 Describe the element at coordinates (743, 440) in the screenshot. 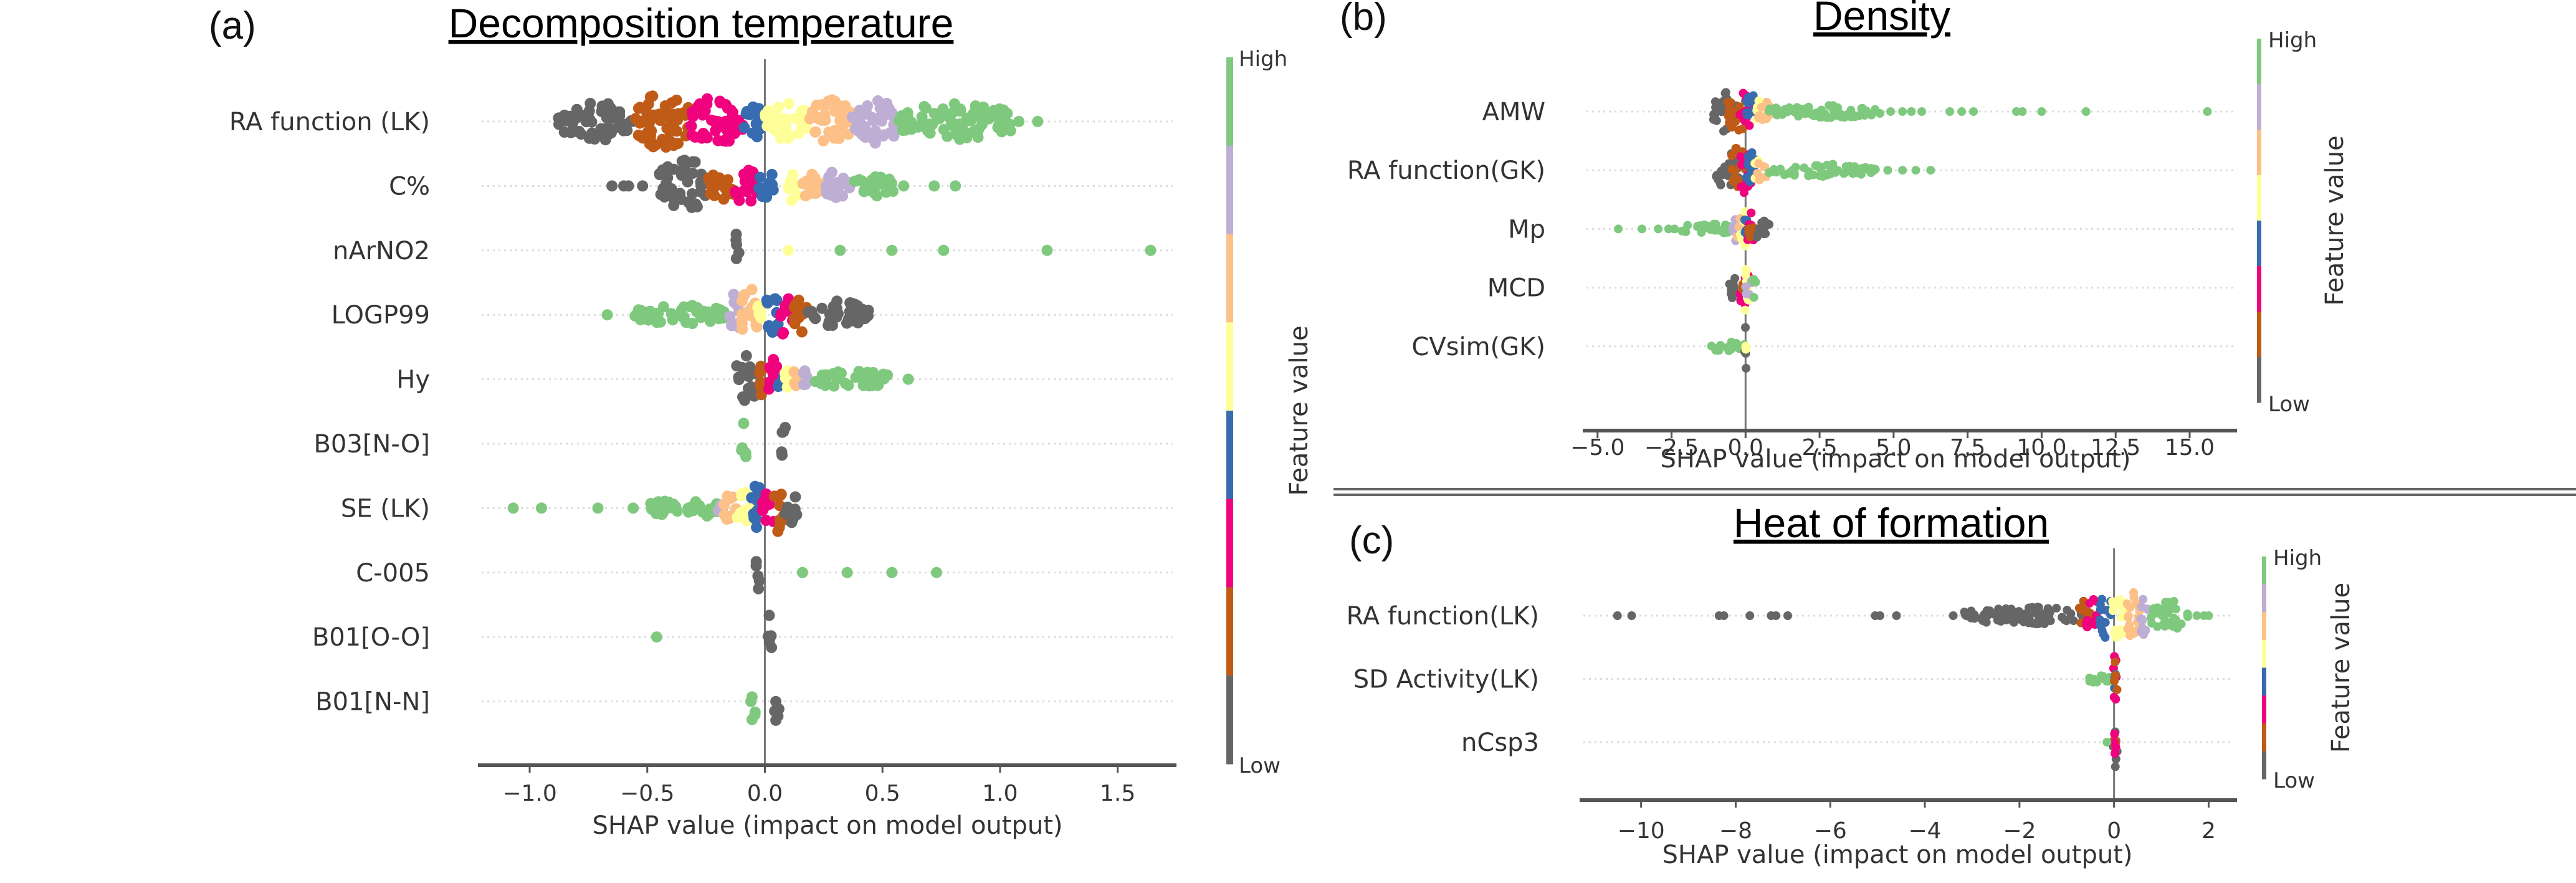

I see `feature-row: B03[N-O]` at that location.